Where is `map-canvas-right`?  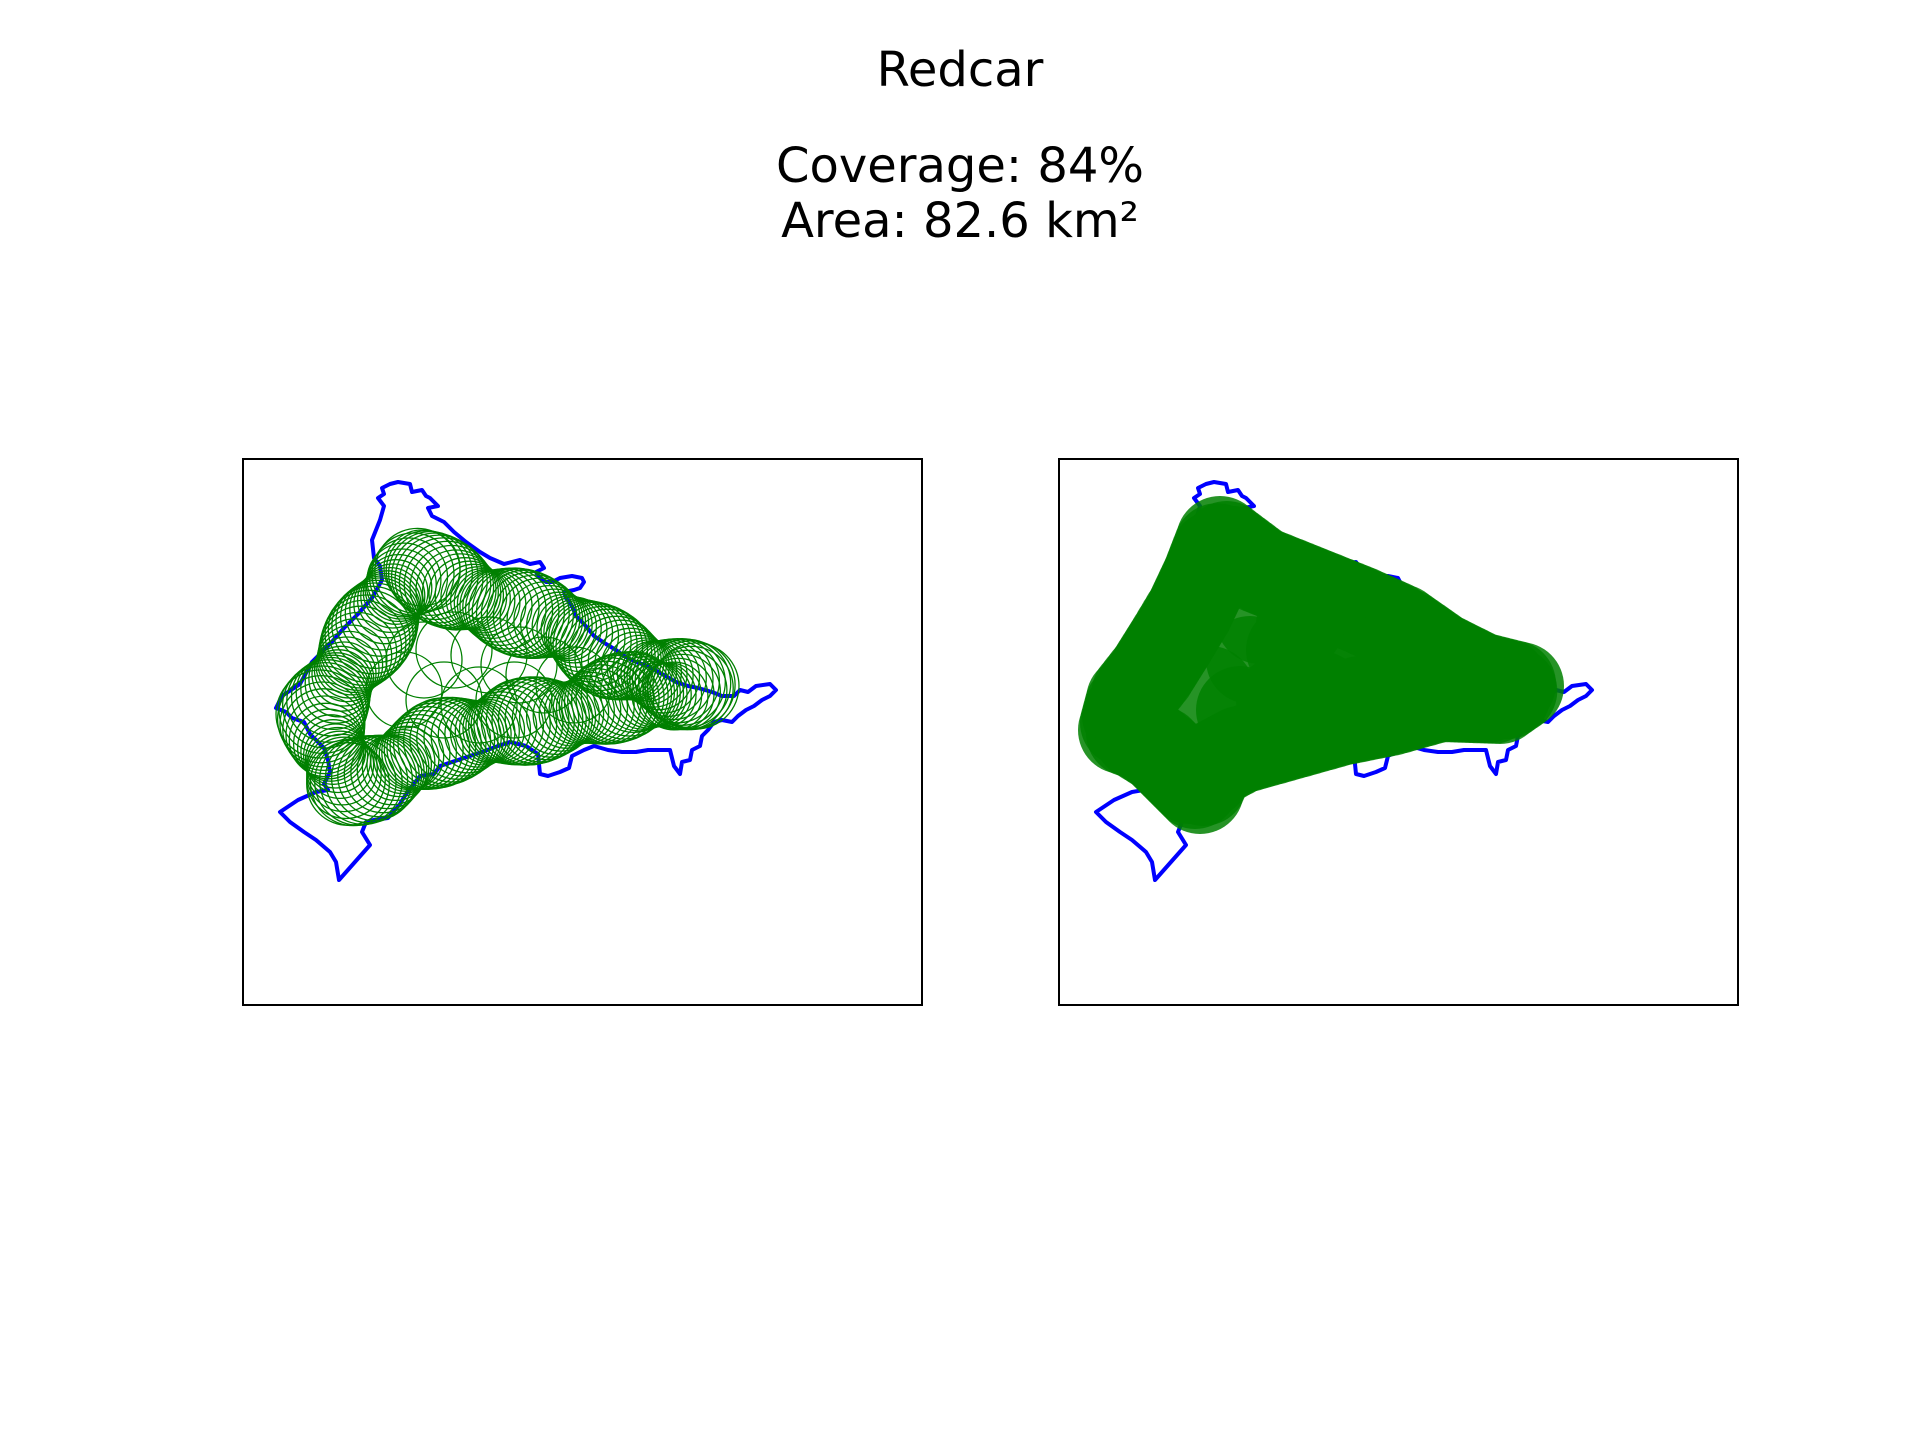
map-canvas-right is located at coordinates (1336, 681).